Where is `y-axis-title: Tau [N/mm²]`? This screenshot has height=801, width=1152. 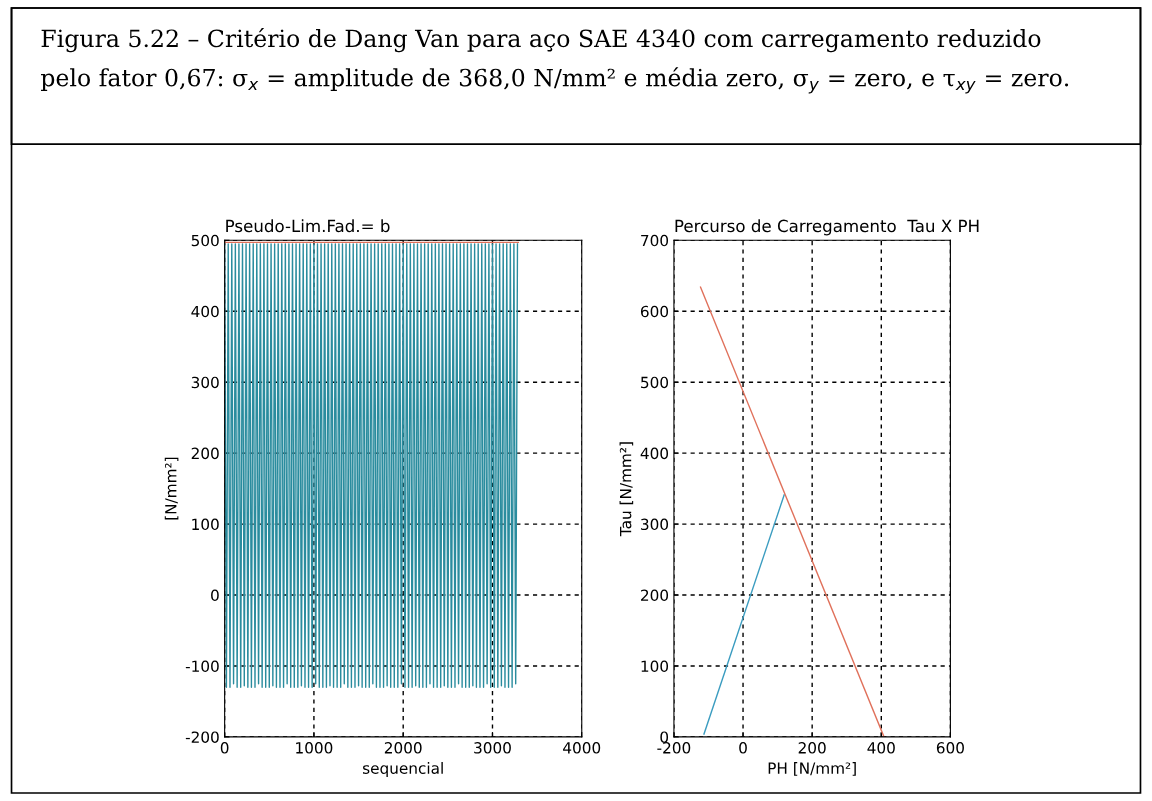 y-axis-title: Tau [N/mm²] is located at coordinates (626, 489).